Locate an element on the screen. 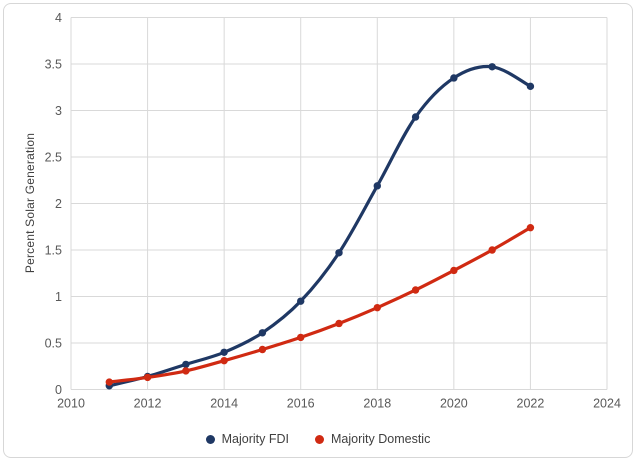 This screenshot has height=461, width=636. x-tick-label: 2016 is located at coordinates (301, 404).